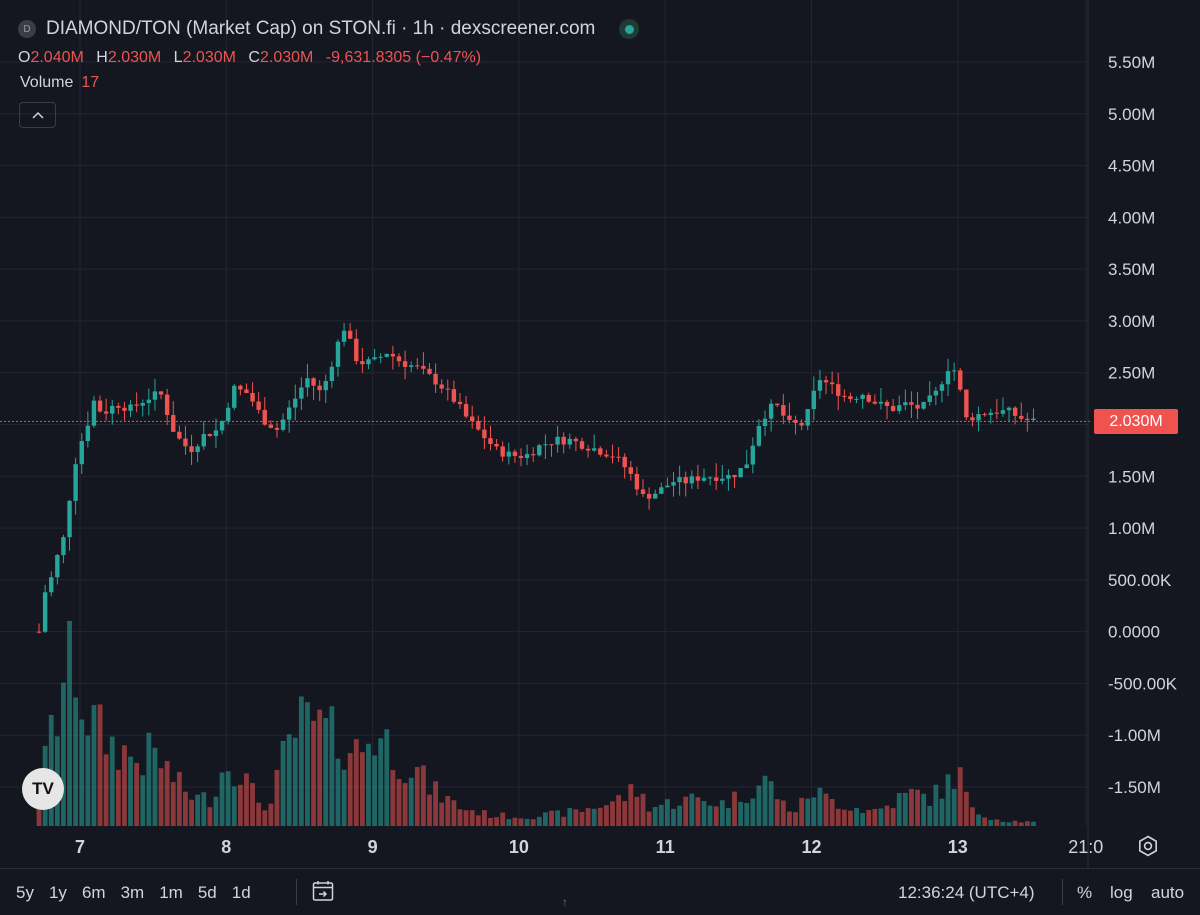  I want to click on calendar-goto-icon, so click(323, 891).